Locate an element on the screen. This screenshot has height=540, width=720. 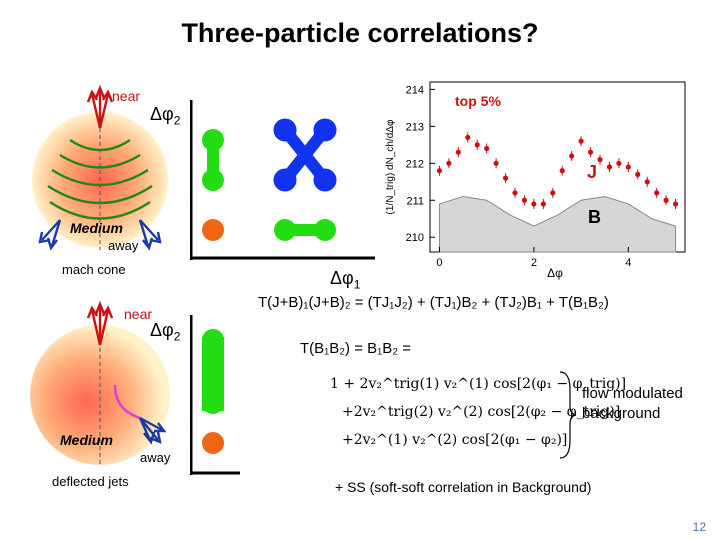
chart-ylabel: (1/N_trig) dN_ch/dΔφ is located at coordinates (390, 166).